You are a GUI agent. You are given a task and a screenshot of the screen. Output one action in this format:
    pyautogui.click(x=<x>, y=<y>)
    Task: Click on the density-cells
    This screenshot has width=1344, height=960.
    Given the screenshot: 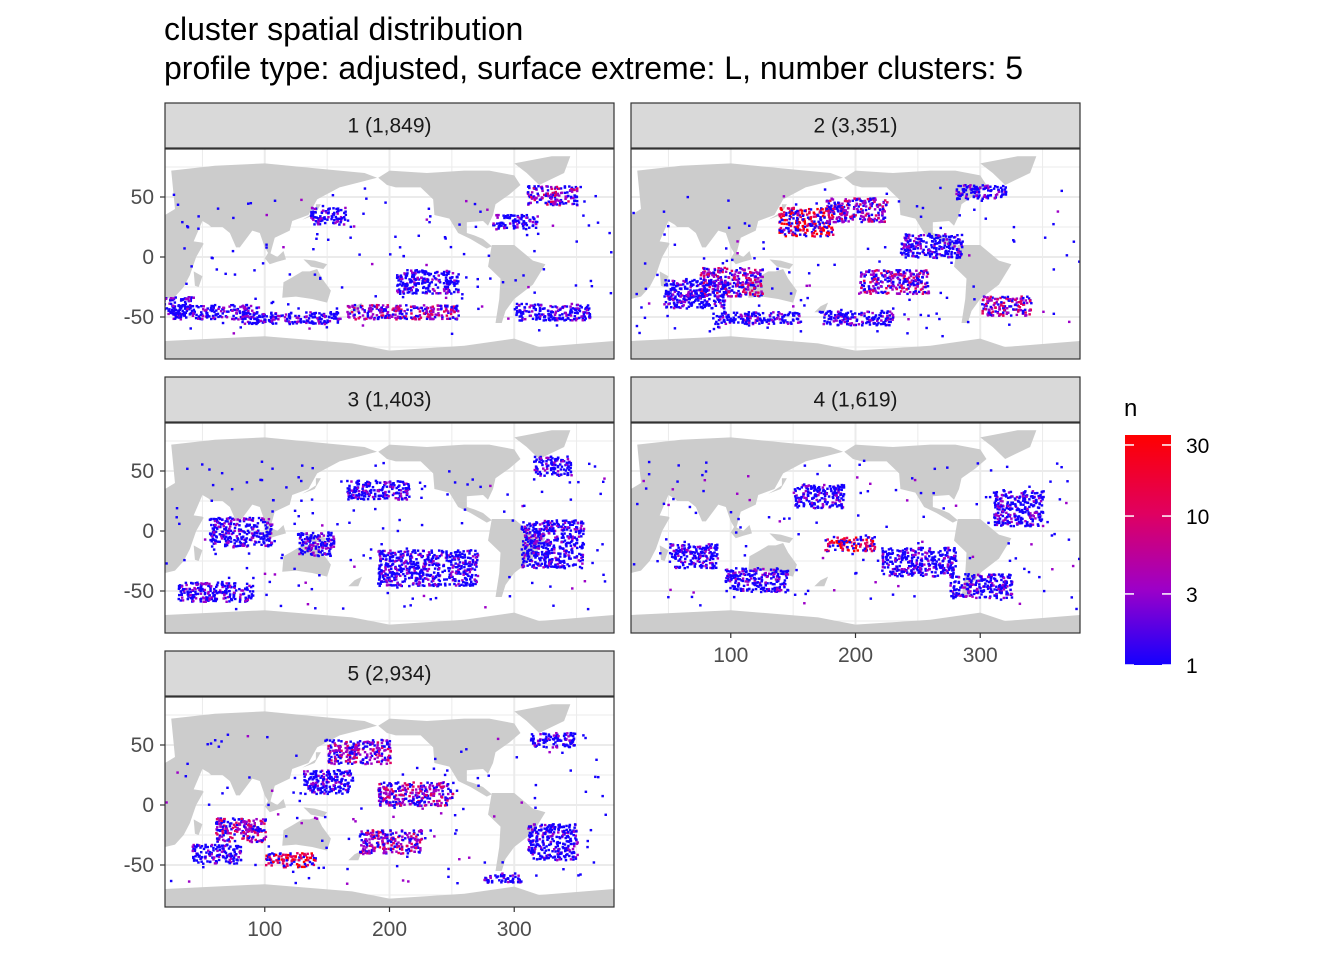 What is the action you would take?
    pyautogui.click(x=389, y=533)
    